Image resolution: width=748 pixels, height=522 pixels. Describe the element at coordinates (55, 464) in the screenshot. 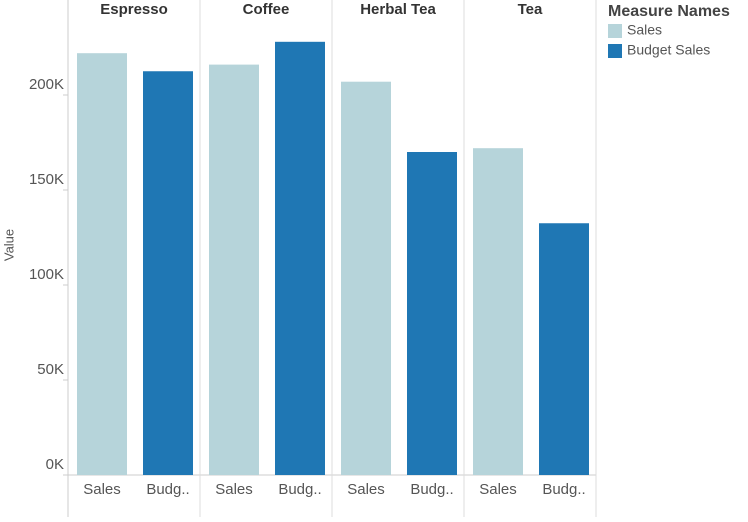

I see `y-tick-label: 0K` at that location.